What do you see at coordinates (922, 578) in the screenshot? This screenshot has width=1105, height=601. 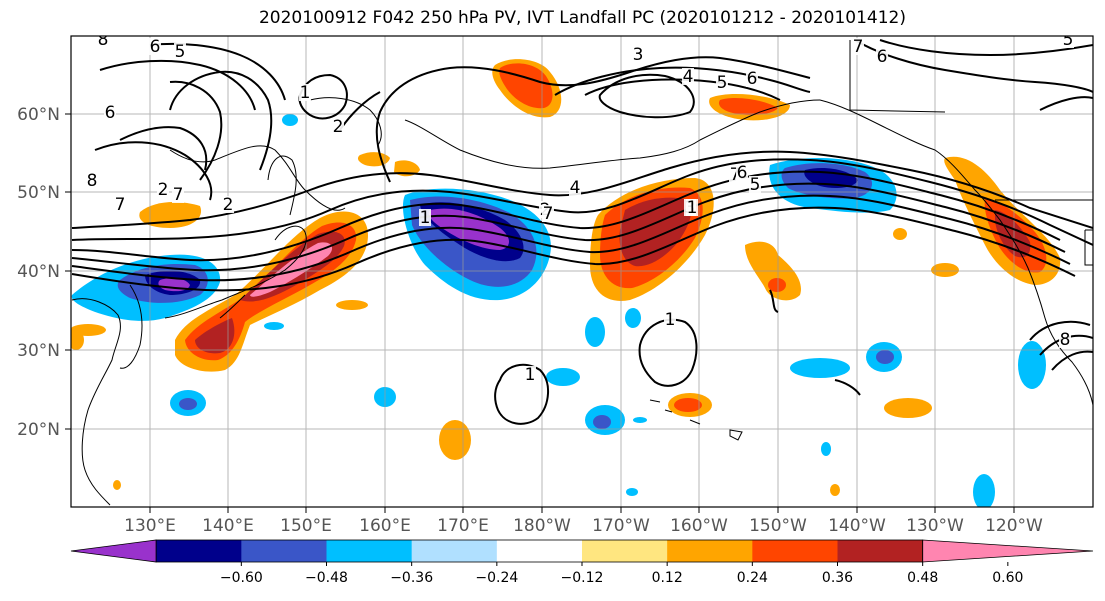 I see `colorbar-tick-label: 0.48` at bounding box center [922, 578].